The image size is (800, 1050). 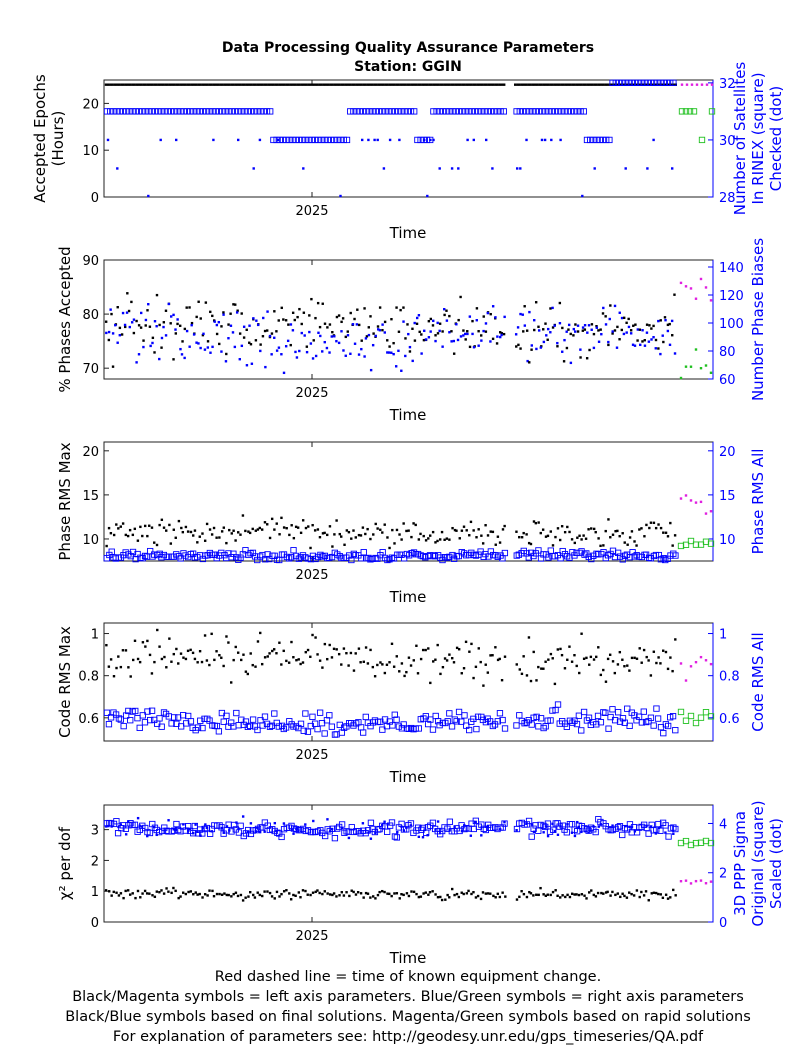 What do you see at coordinates (95, 635) in the screenshot?
I see `y-left-tick-label: 1` at bounding box center [95, 635].